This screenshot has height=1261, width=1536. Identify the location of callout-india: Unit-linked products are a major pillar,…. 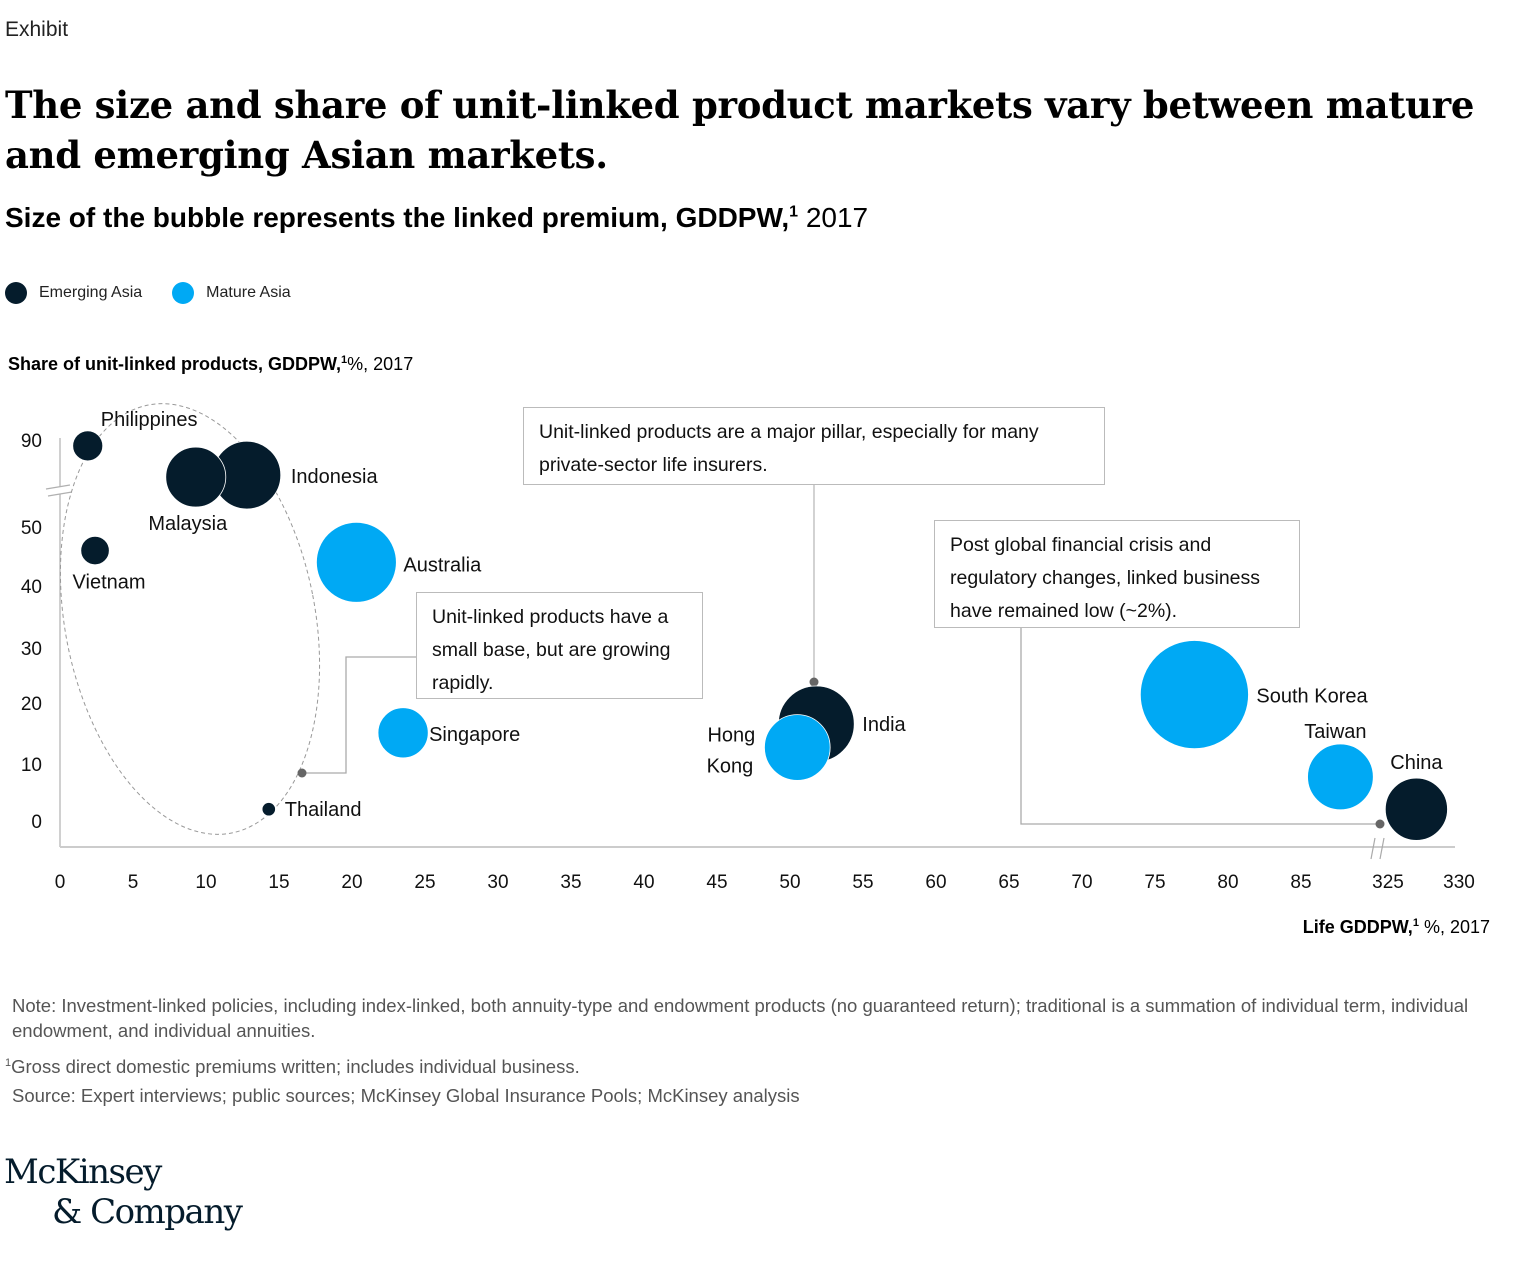
(814, 446).